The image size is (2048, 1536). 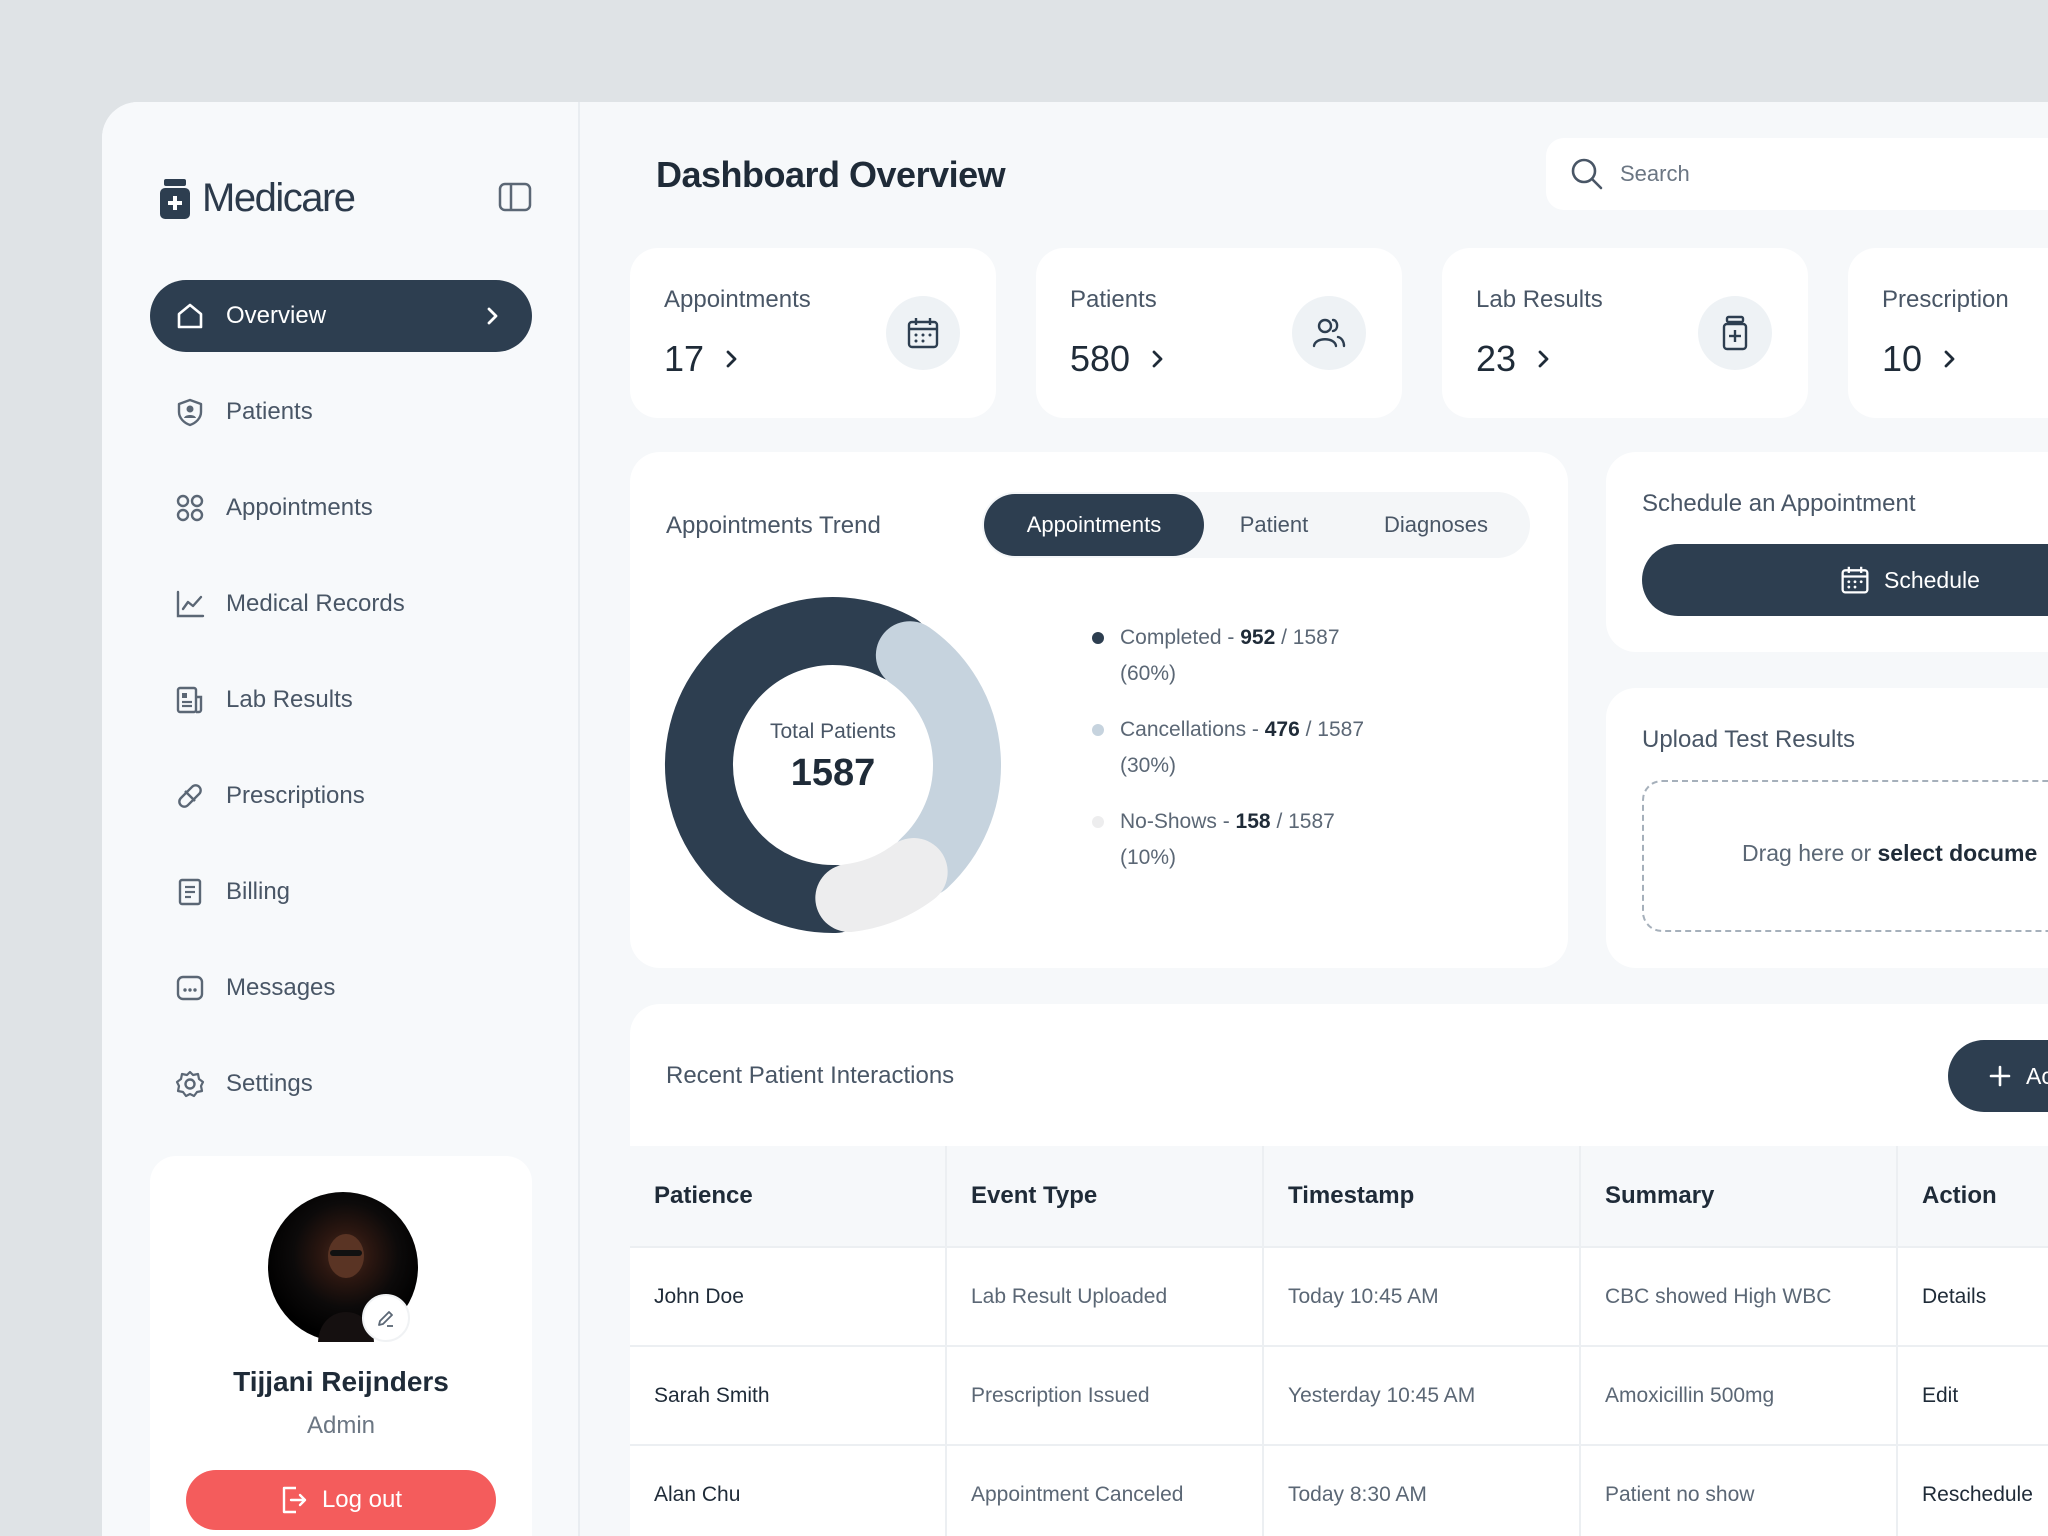 What do you see at coordinates (938, 759) in the screenshot?
I see `donut-segment-cancellations` at bounding box center [938, 759].